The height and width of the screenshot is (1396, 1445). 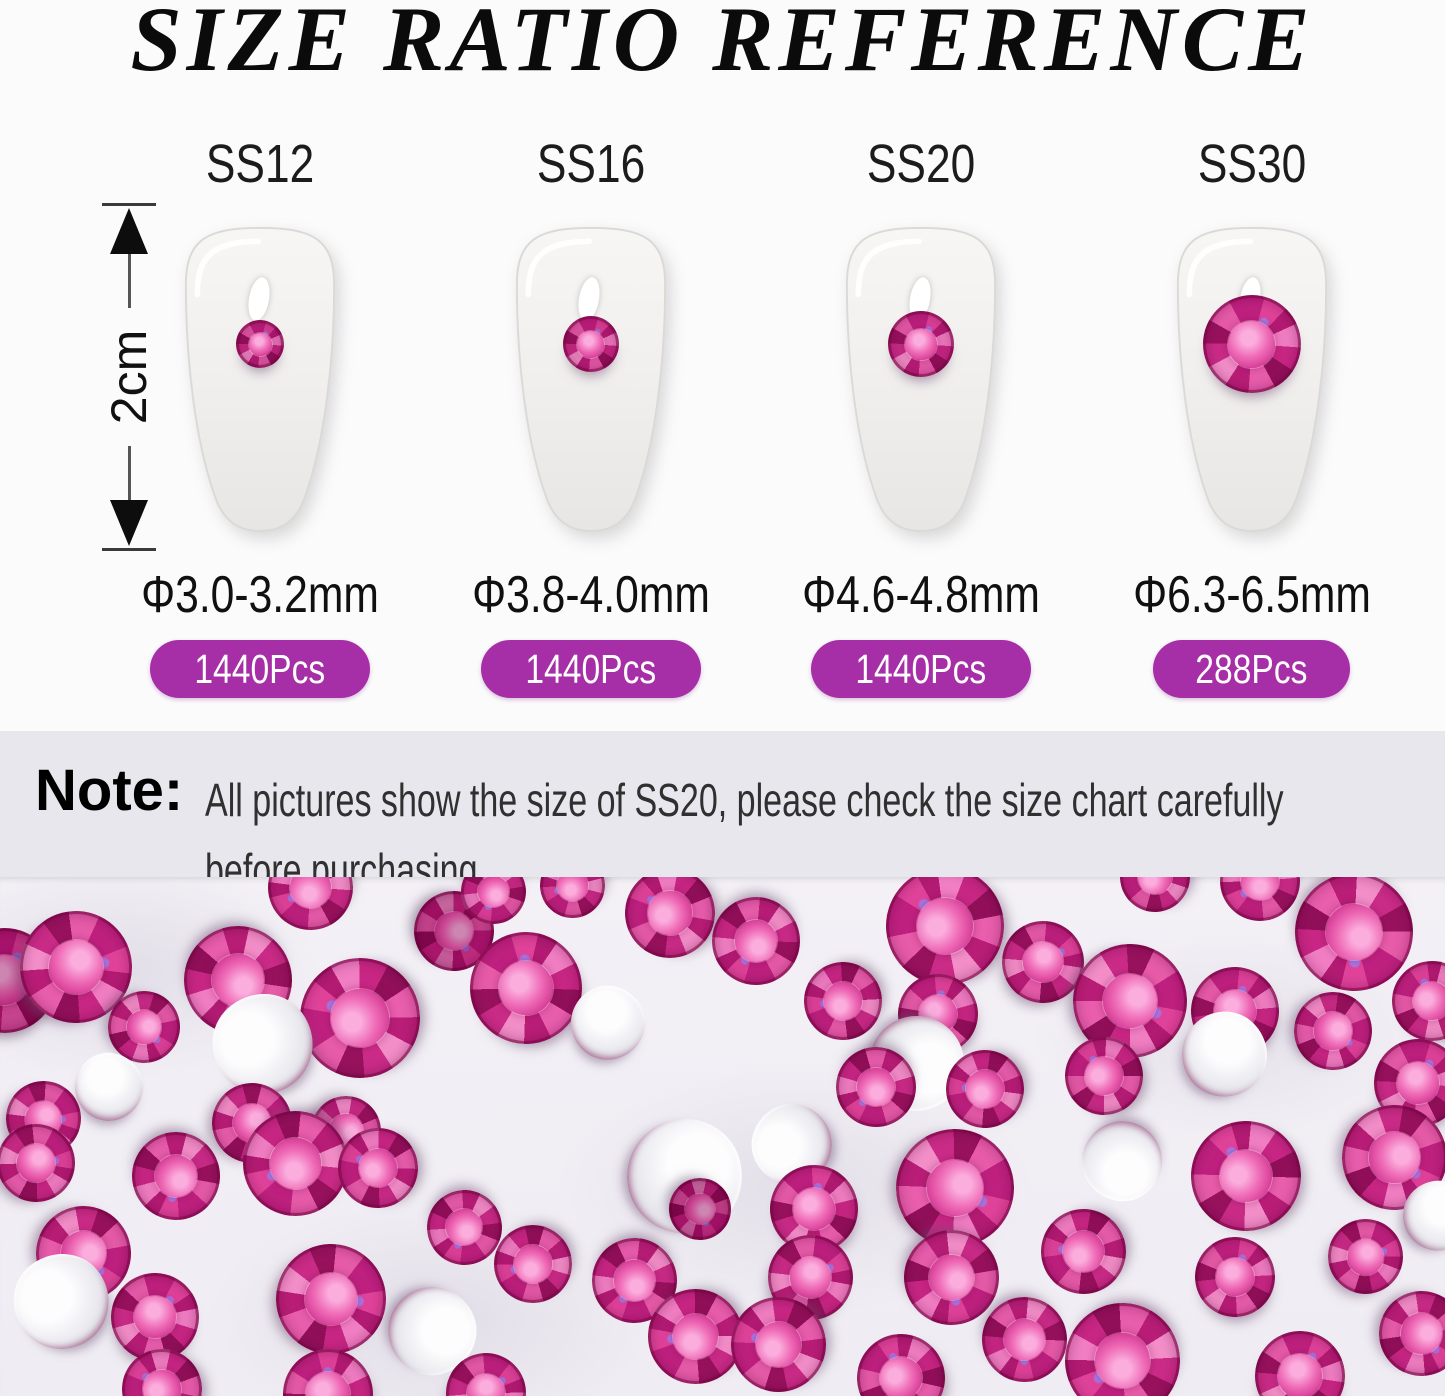 I want to click on diameter-label: Φ3.8-4.0mm, so click(x=590, y=595).